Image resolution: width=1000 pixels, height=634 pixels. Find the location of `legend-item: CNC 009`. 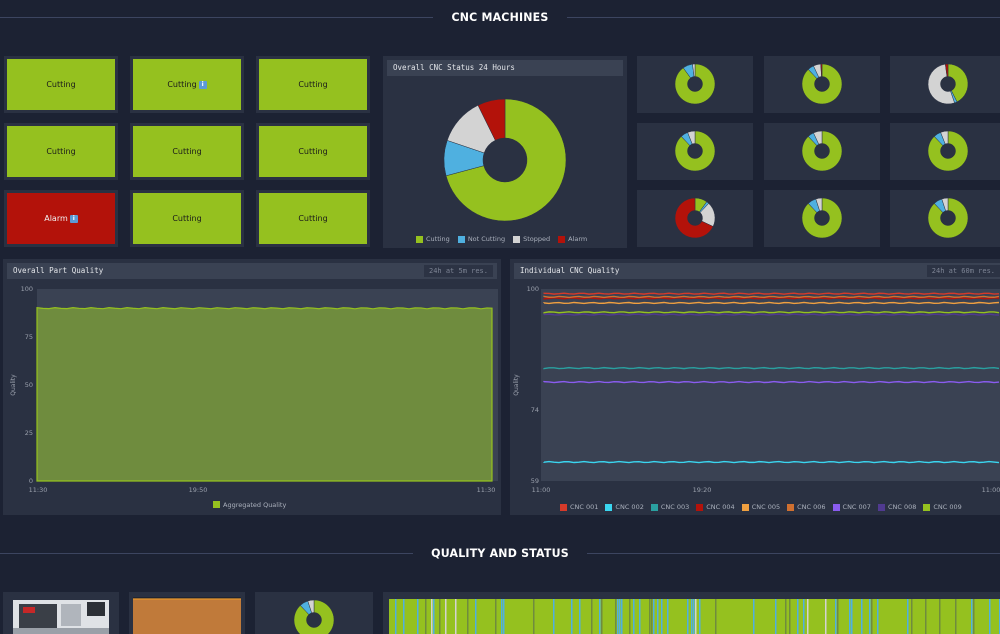

legend-item: CNC 009 is located at coordinates (942, 507).